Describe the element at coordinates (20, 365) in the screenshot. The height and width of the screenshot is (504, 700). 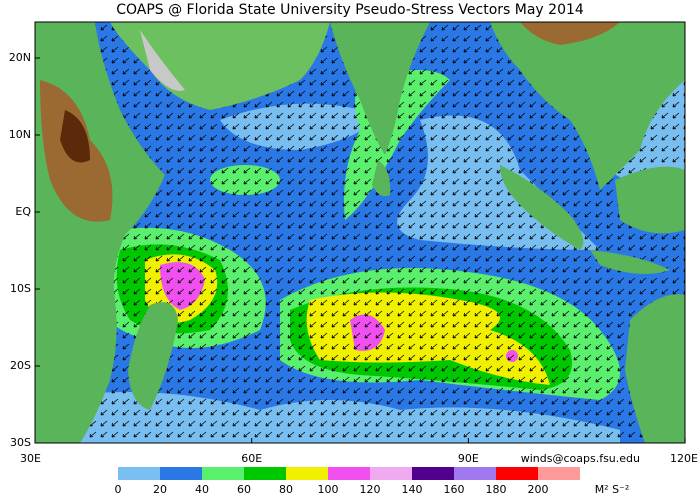
I see `lat-label: 20S` at that location.